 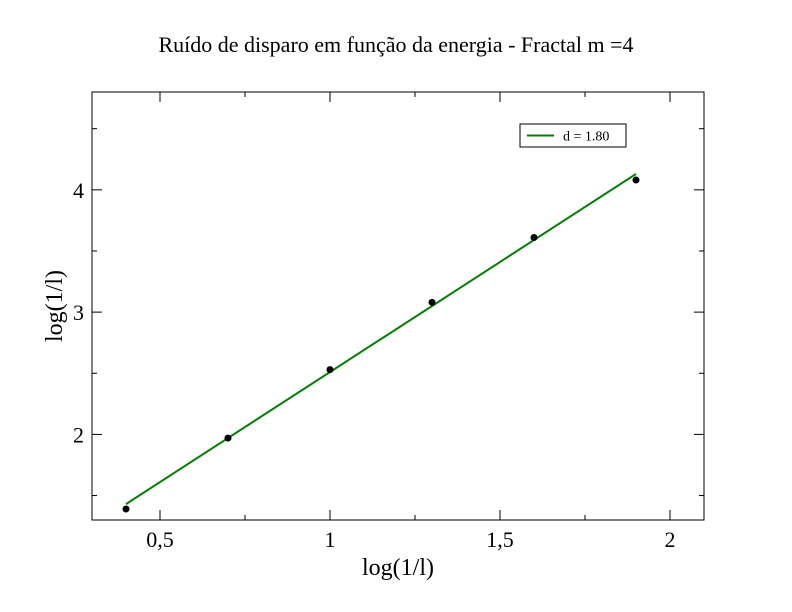 I want to click on legend-label: d = 1.80, so click(x=586, y=137).